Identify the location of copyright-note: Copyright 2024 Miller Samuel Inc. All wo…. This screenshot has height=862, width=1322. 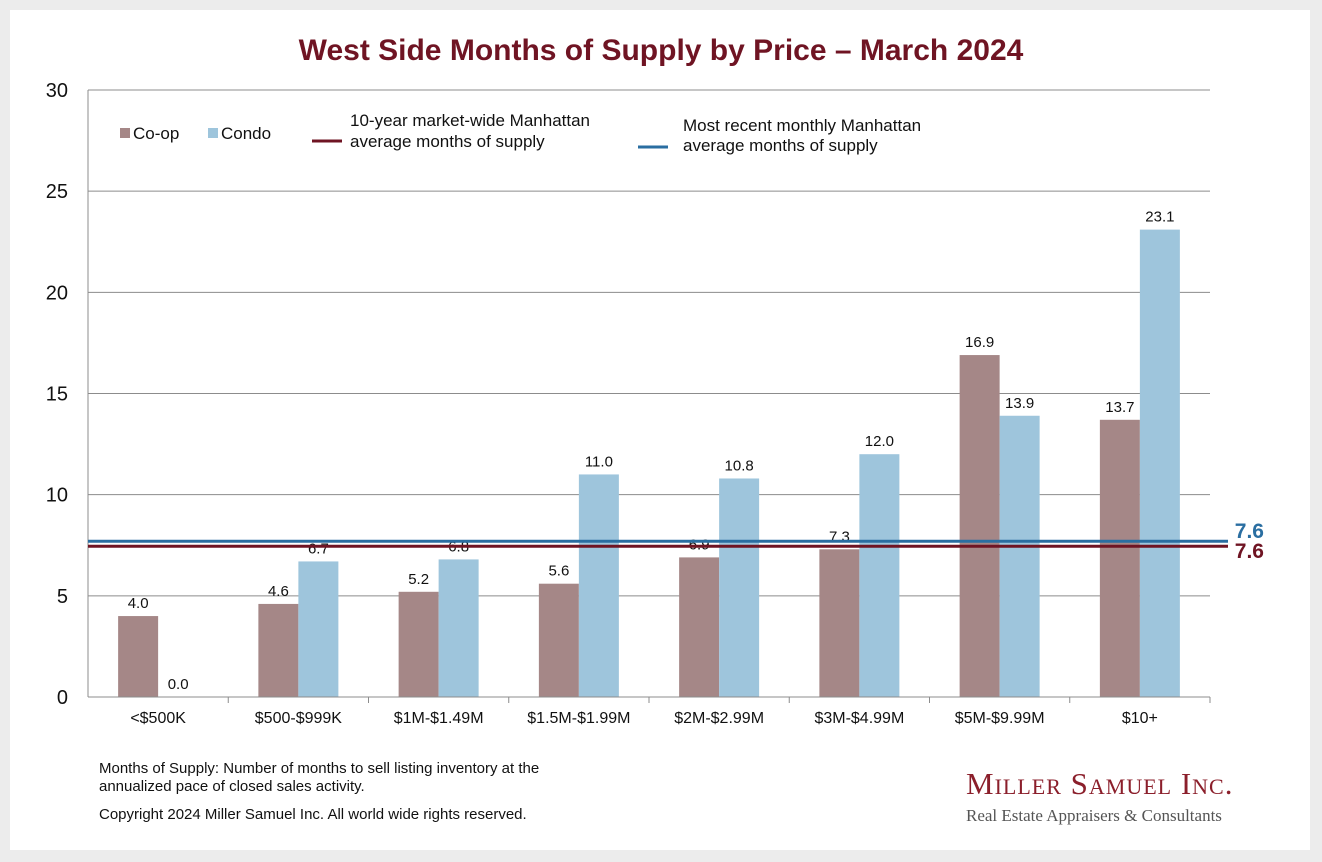
(313, 814).